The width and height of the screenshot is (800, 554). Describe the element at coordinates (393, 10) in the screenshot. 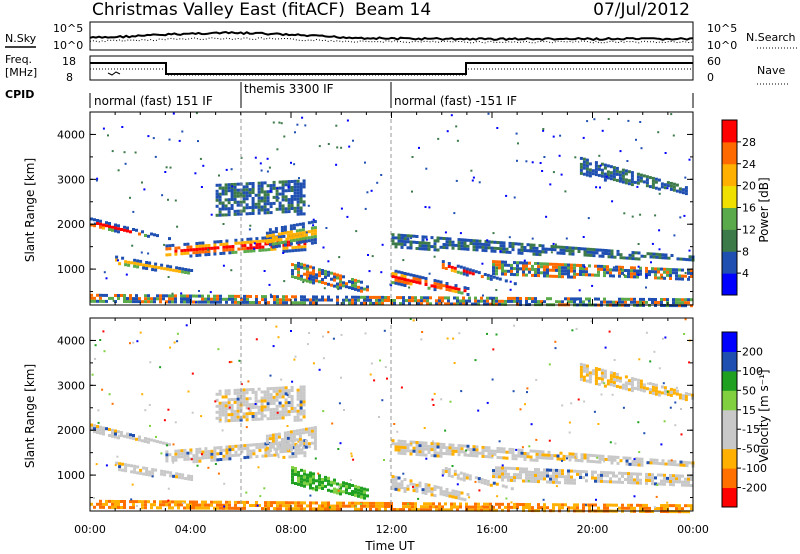

I see `beam-label: Beam 14` at that location.